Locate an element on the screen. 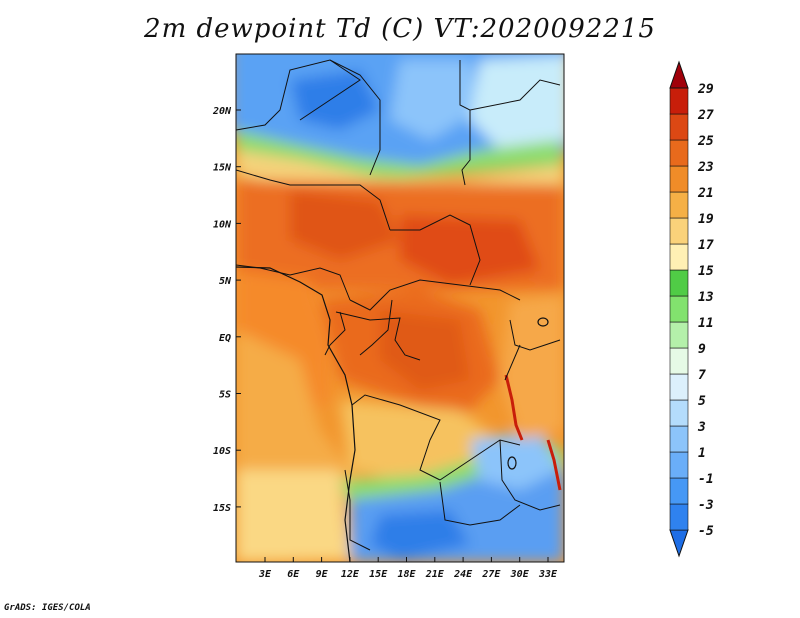 The image size is (800, 618). lon-tick-label: 33E is located at coordinates (548, 574).